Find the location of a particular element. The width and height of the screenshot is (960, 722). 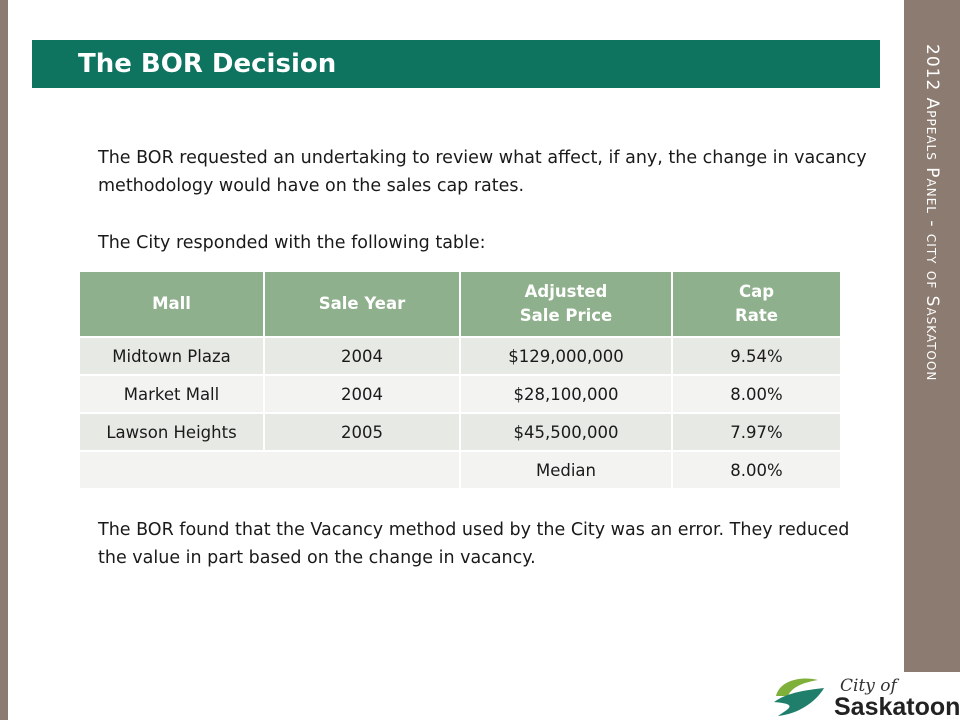

logo-city-of-text: City of is located at coordinates (868, 686).